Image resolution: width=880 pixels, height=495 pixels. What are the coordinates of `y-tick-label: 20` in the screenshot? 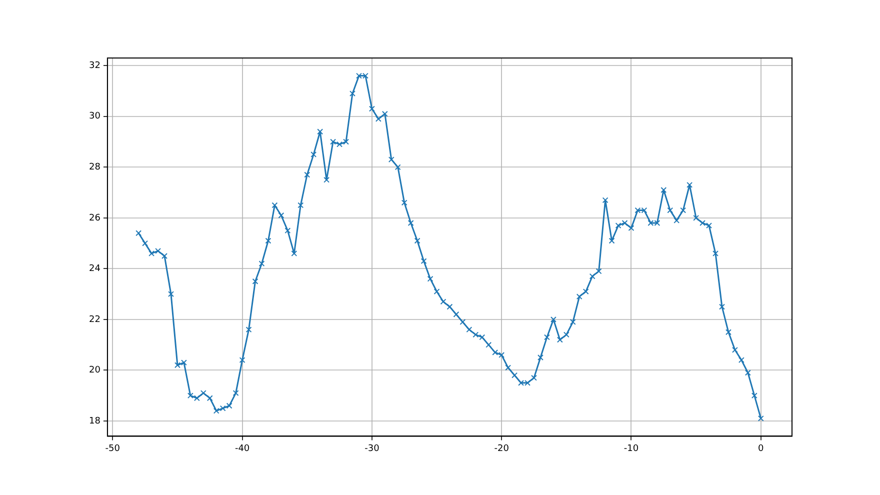 It's located at (95, 371).